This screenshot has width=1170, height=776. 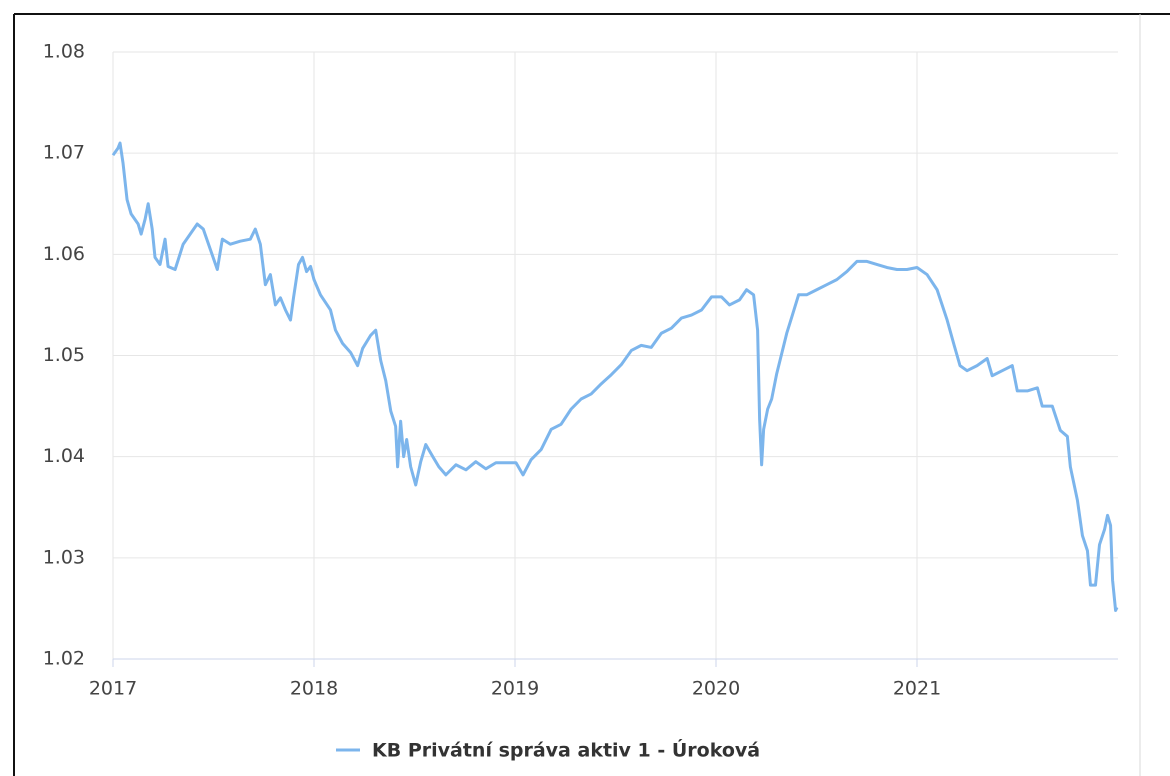 What do you see at coordinates (716, 689) in the screenshot?
I see `x-tick-label: 2020` at bounding box center [716, 689].